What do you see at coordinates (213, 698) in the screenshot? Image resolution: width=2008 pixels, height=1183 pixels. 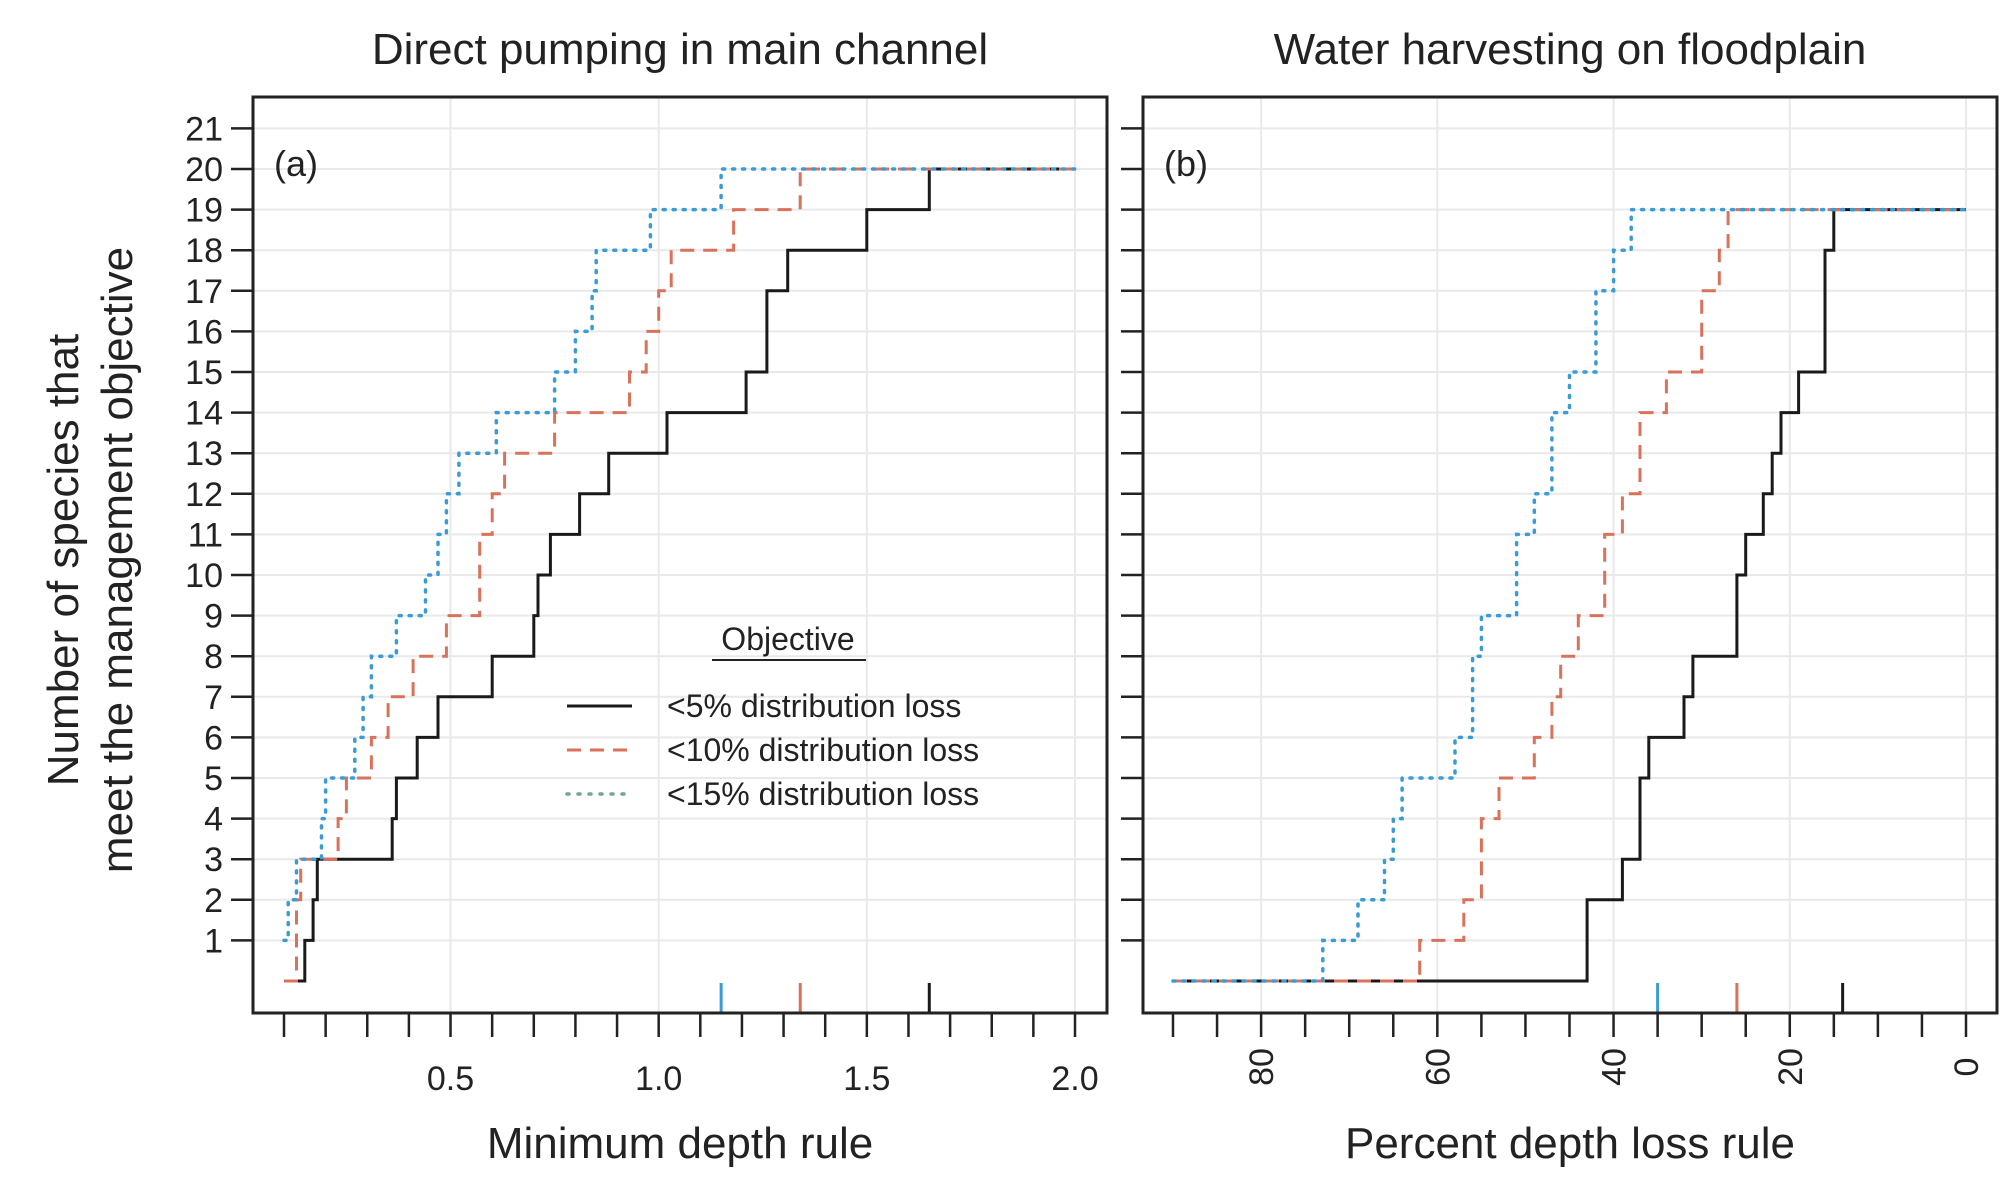 I see `y-tick-label: 7` at bounding box center [213, 698].